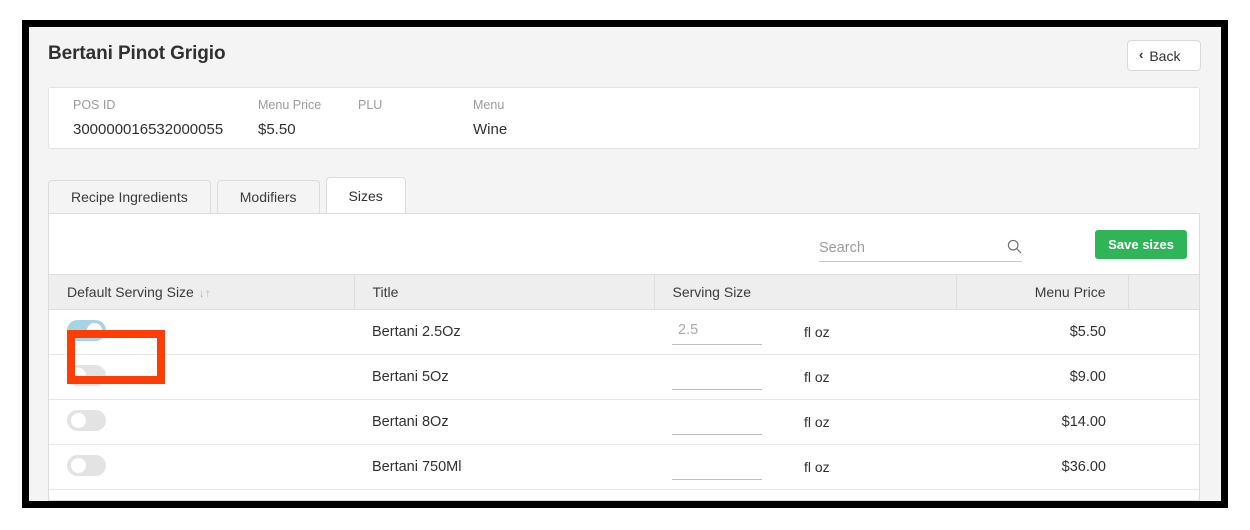  What do you see at coordinates (1042, 494) in the screenshot?
I see `cell-menu-price` at bounding box center [1042, 494].